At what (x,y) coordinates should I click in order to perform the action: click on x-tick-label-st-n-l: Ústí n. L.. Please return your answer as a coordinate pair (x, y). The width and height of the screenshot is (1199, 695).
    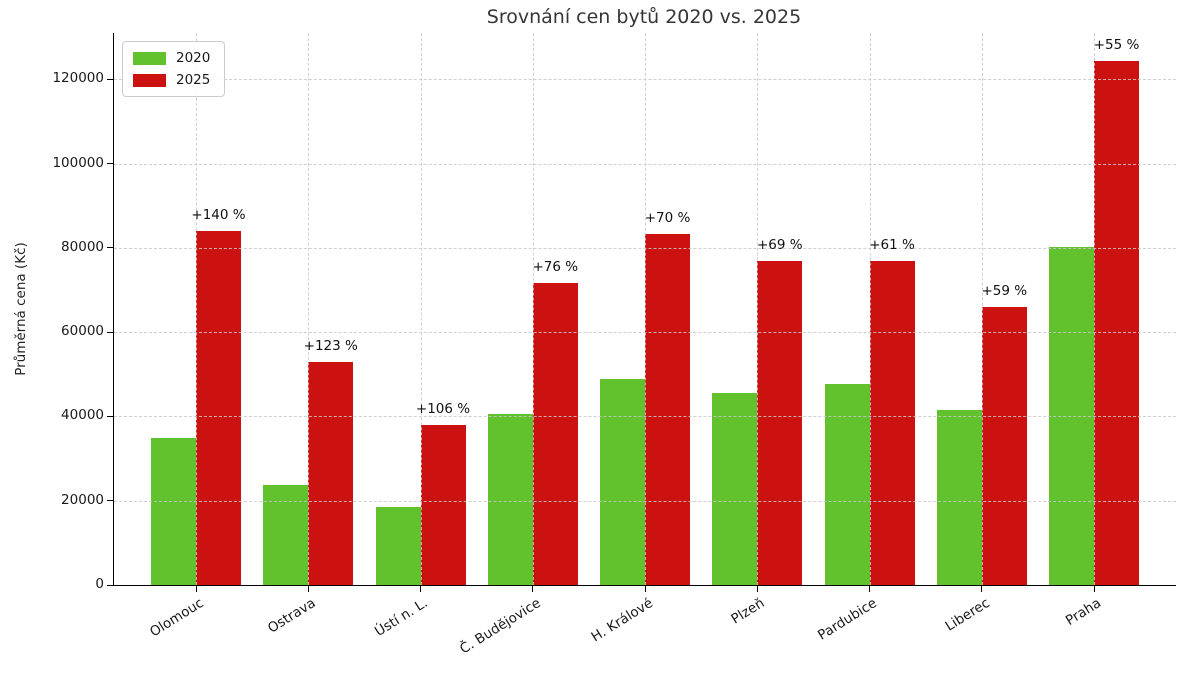
    Looking at the image, I should click on (401, 617).